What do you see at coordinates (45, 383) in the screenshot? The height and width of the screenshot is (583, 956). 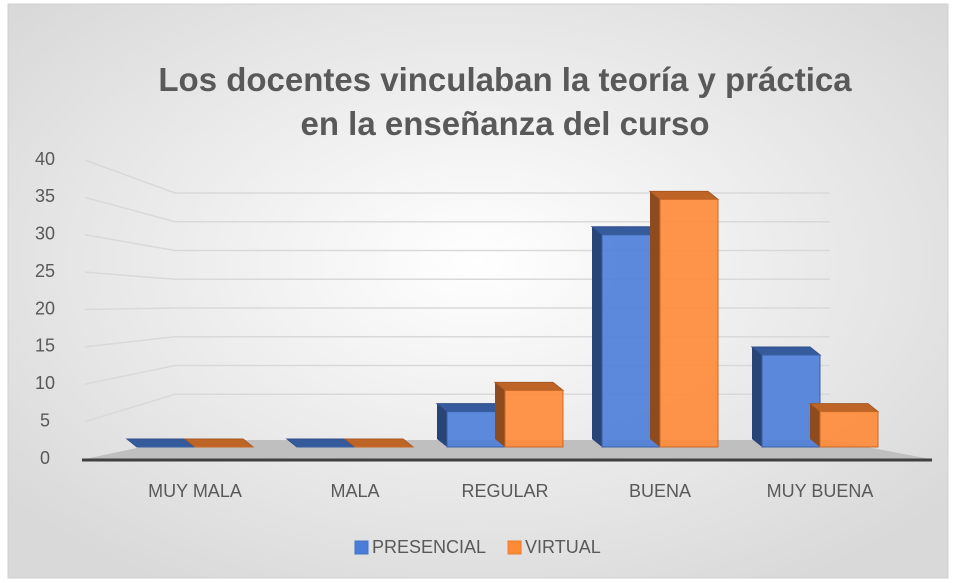 I see `y-tick-label: 10` at bounding box center [45, 383].